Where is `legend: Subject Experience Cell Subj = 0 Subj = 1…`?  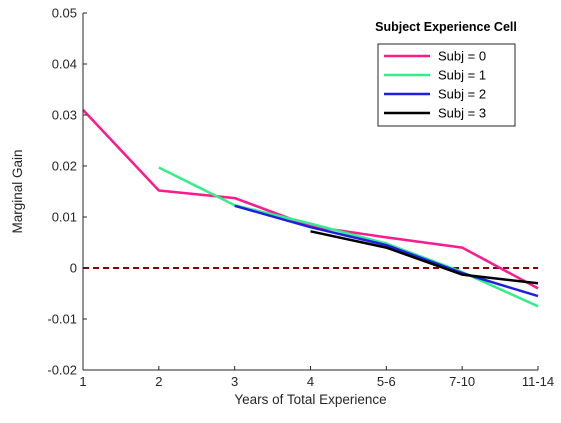 legend: Subject Experience Cell Subj = 0 Subj = 1… is located at coordinates (446, 73).